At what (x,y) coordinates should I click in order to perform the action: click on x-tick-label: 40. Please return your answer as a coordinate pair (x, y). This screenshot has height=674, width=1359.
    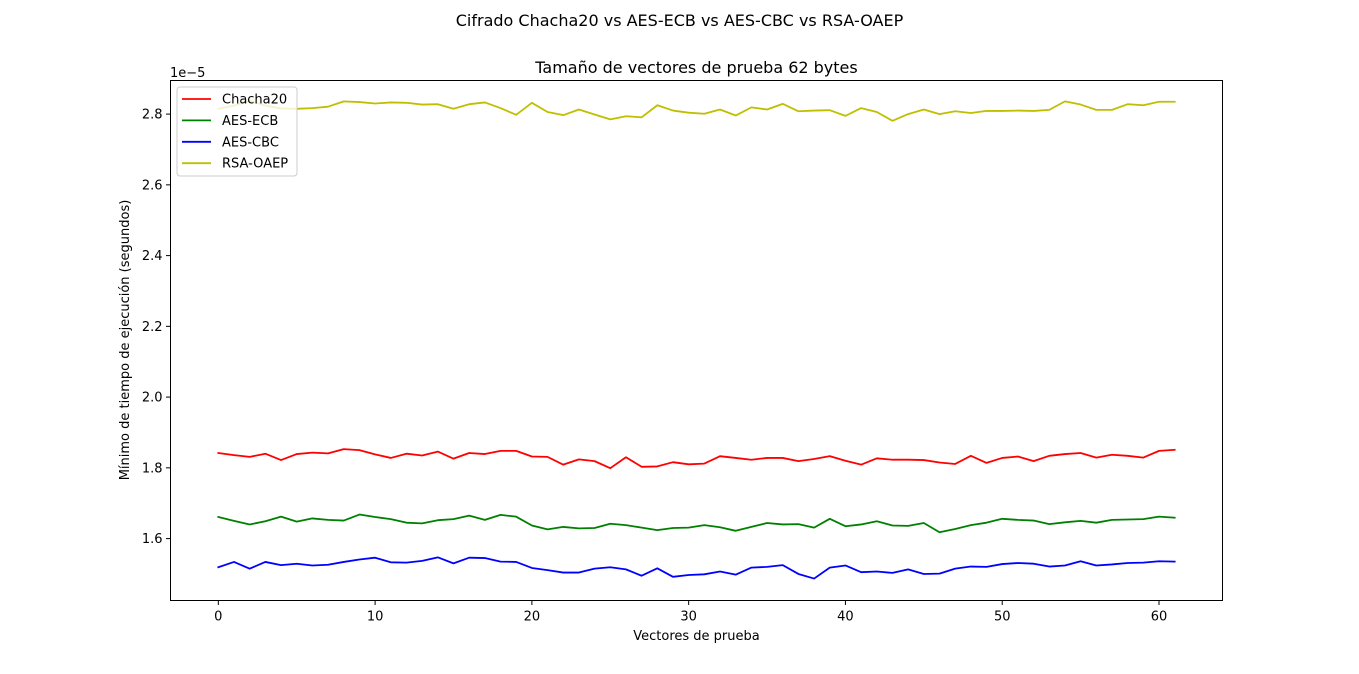
    Looking at the image, I should click on (845, 617).